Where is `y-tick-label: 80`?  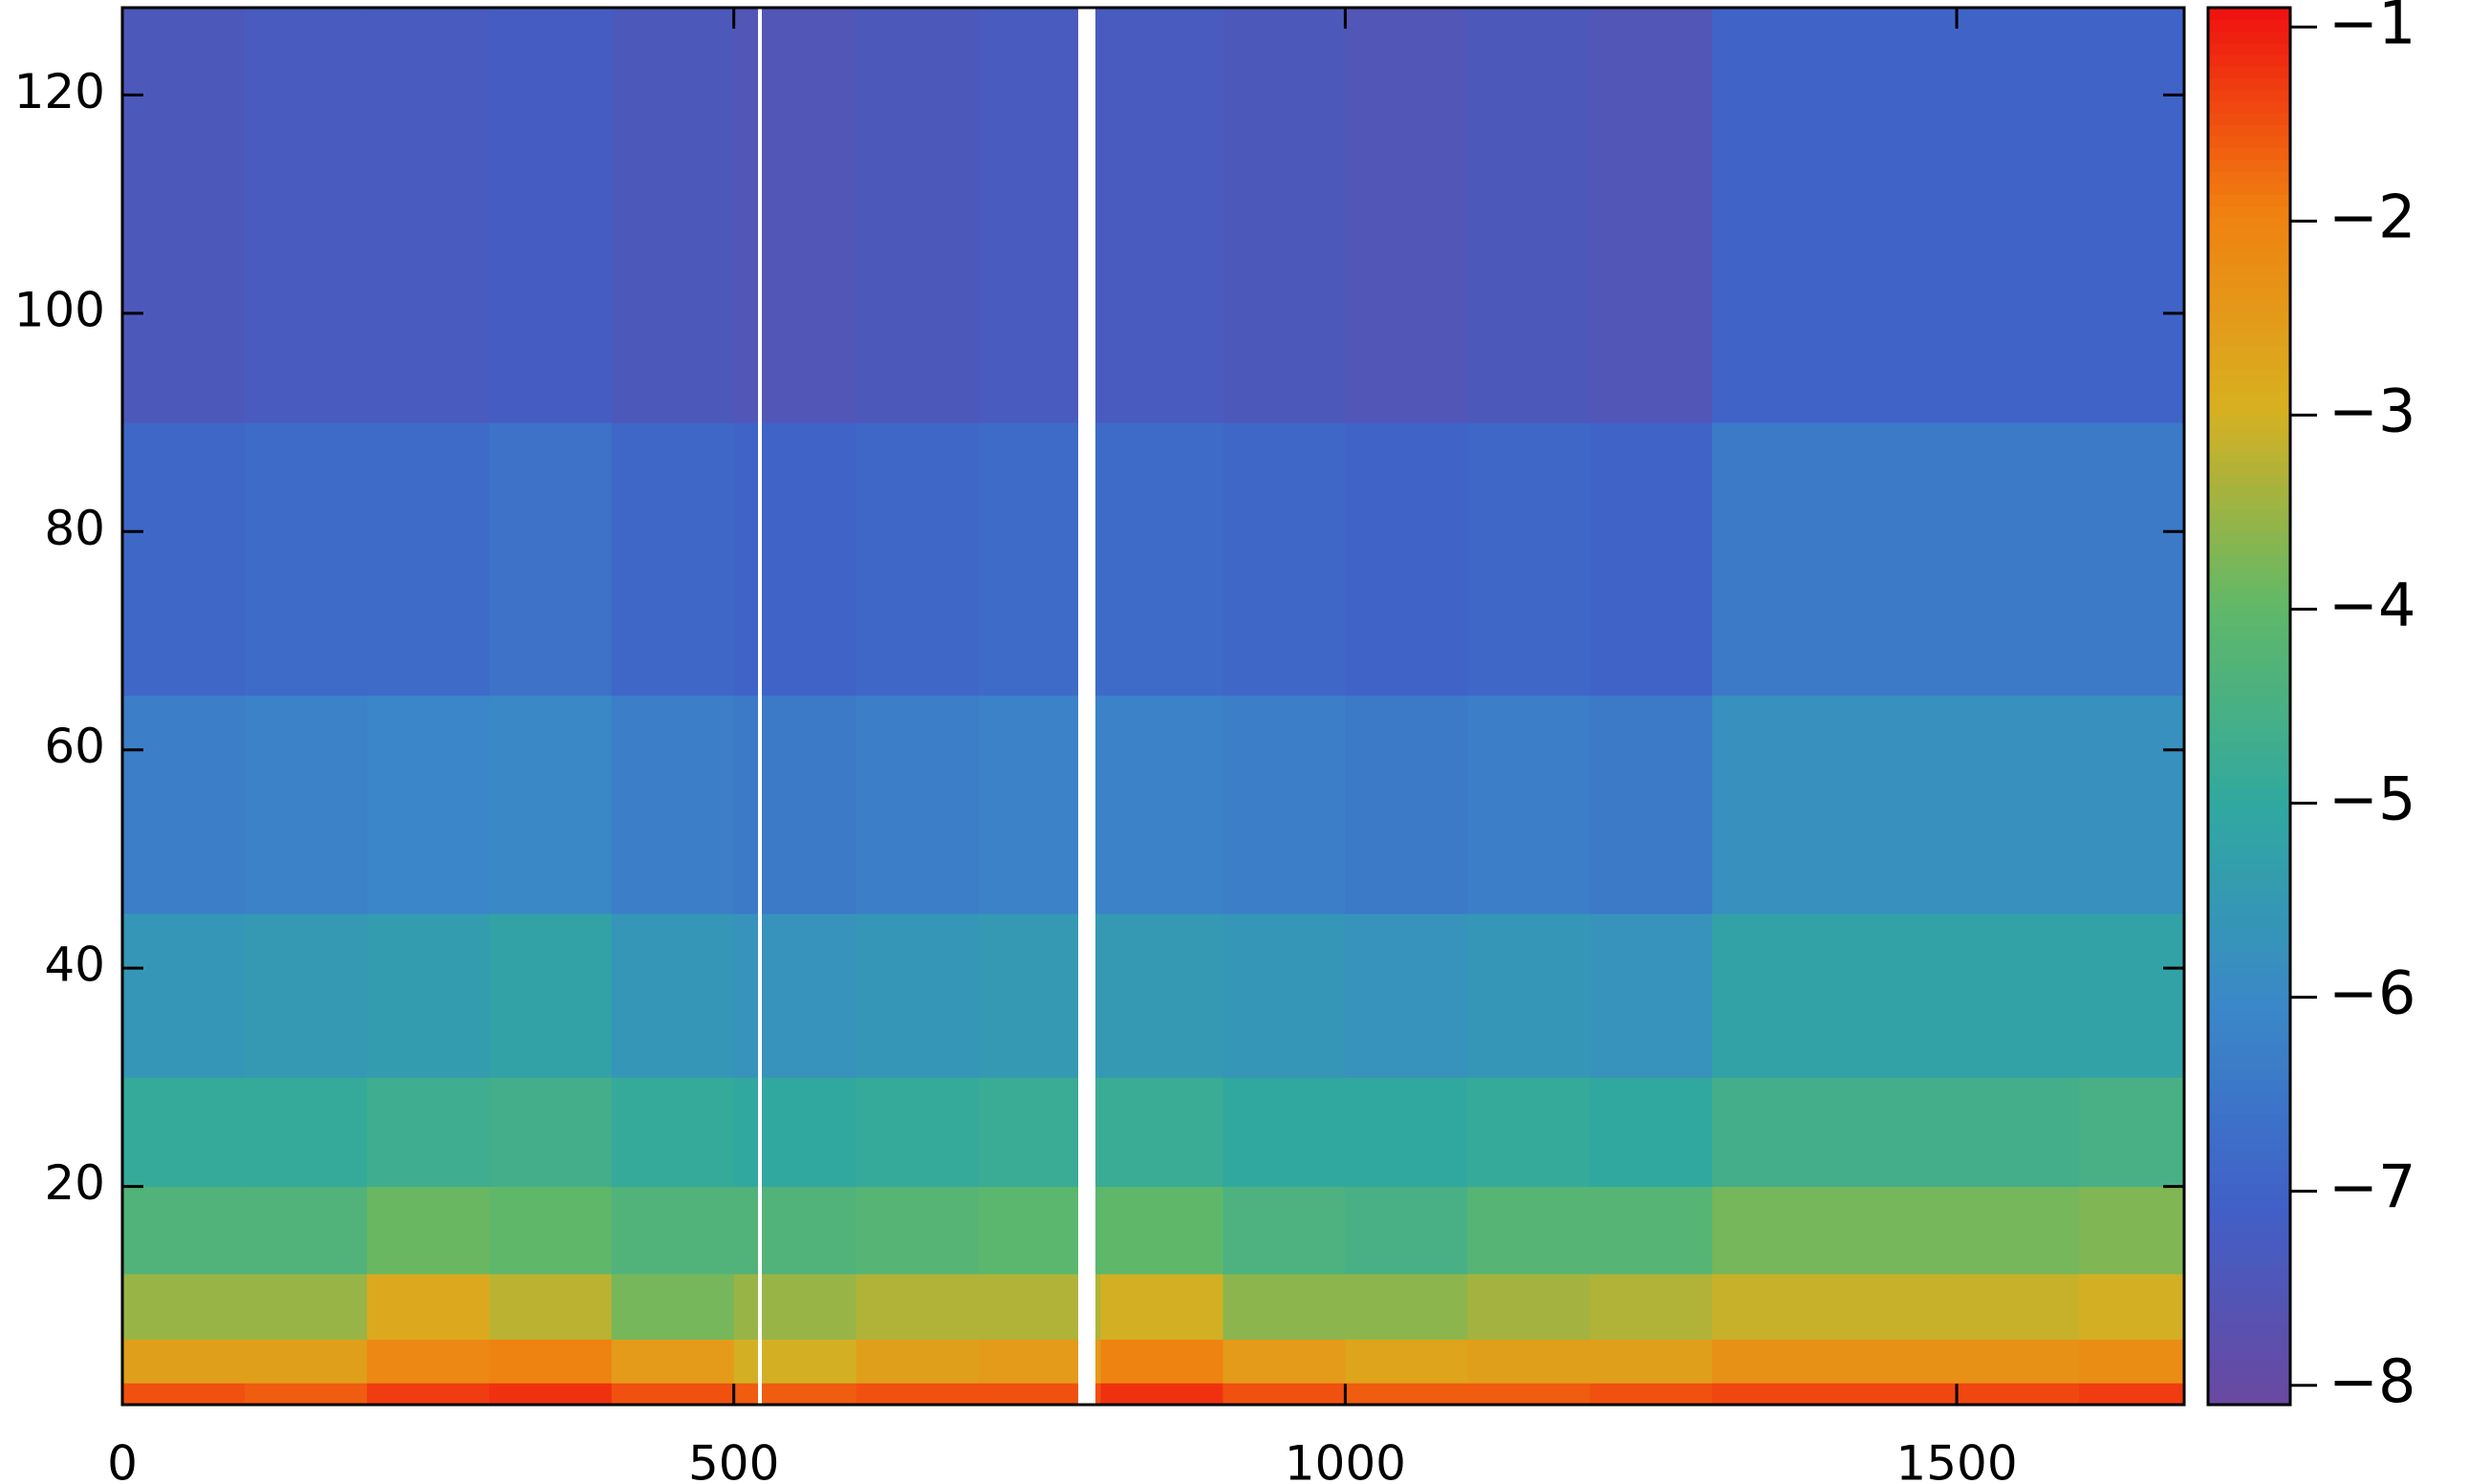 y-tick-label: 80 is located at coordinates (74, 528).